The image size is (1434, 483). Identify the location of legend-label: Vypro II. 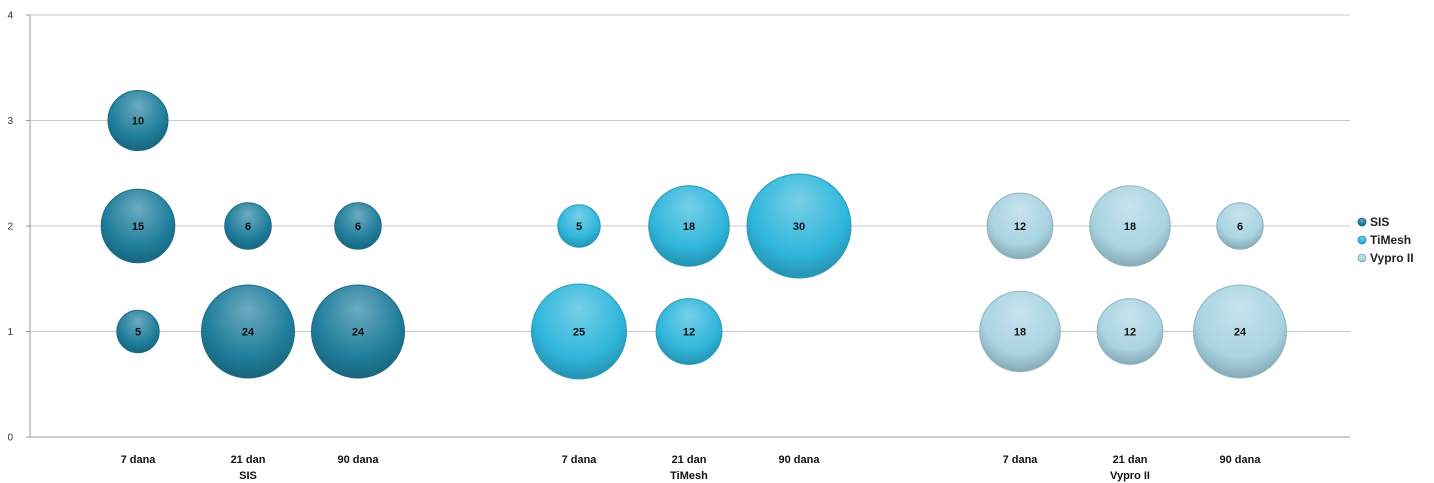
(1392, 258).